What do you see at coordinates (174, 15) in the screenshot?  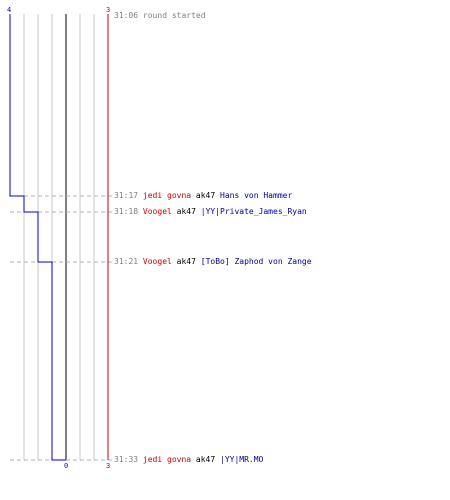 I see `log-event-text: round started` at bounding box center [174, 15].